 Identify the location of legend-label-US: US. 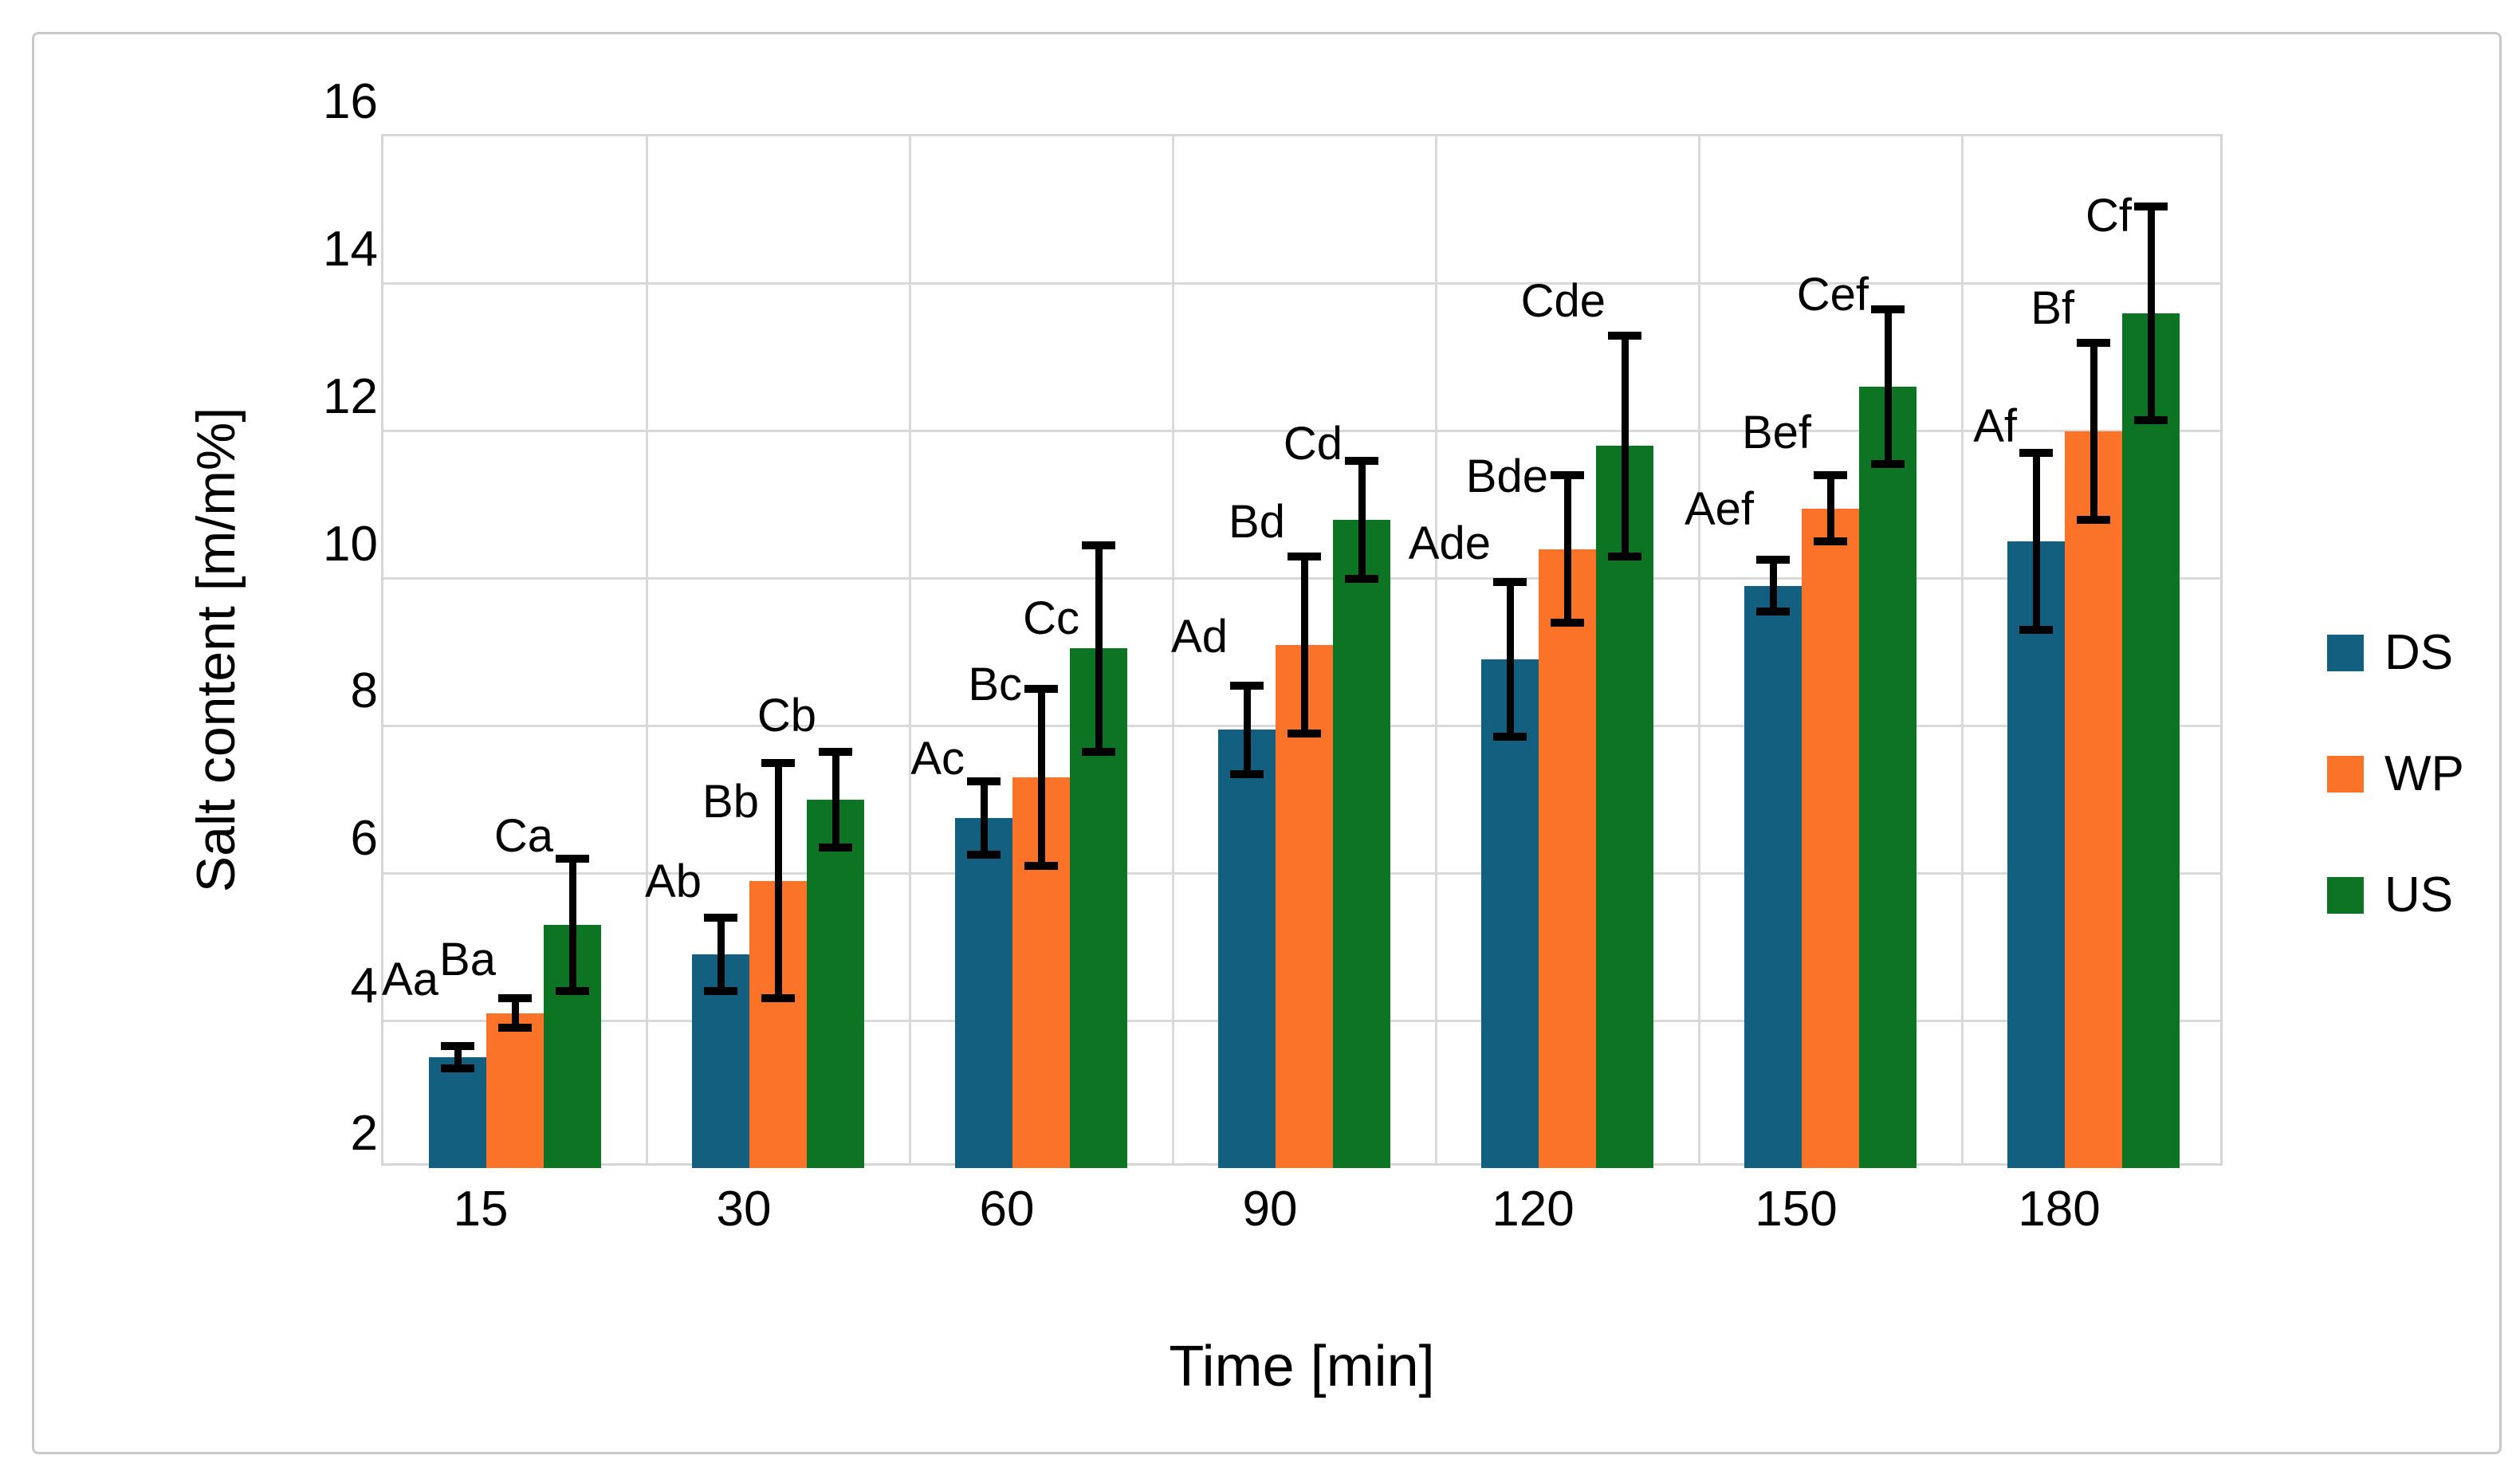
(2419, 894).